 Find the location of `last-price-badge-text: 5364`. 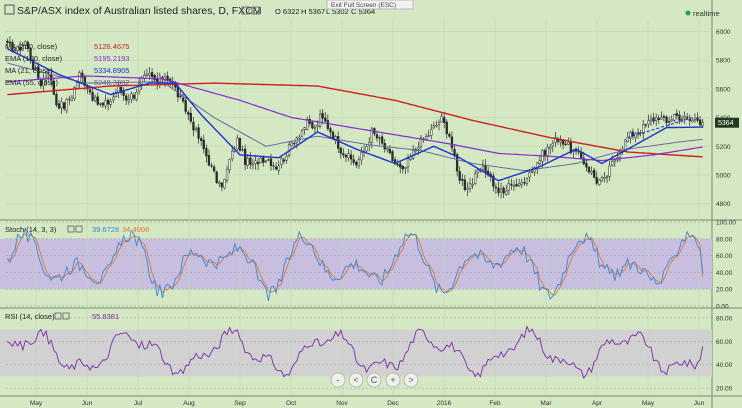

last-price-badge-text: 5364 is located at coordinates (726, 123).